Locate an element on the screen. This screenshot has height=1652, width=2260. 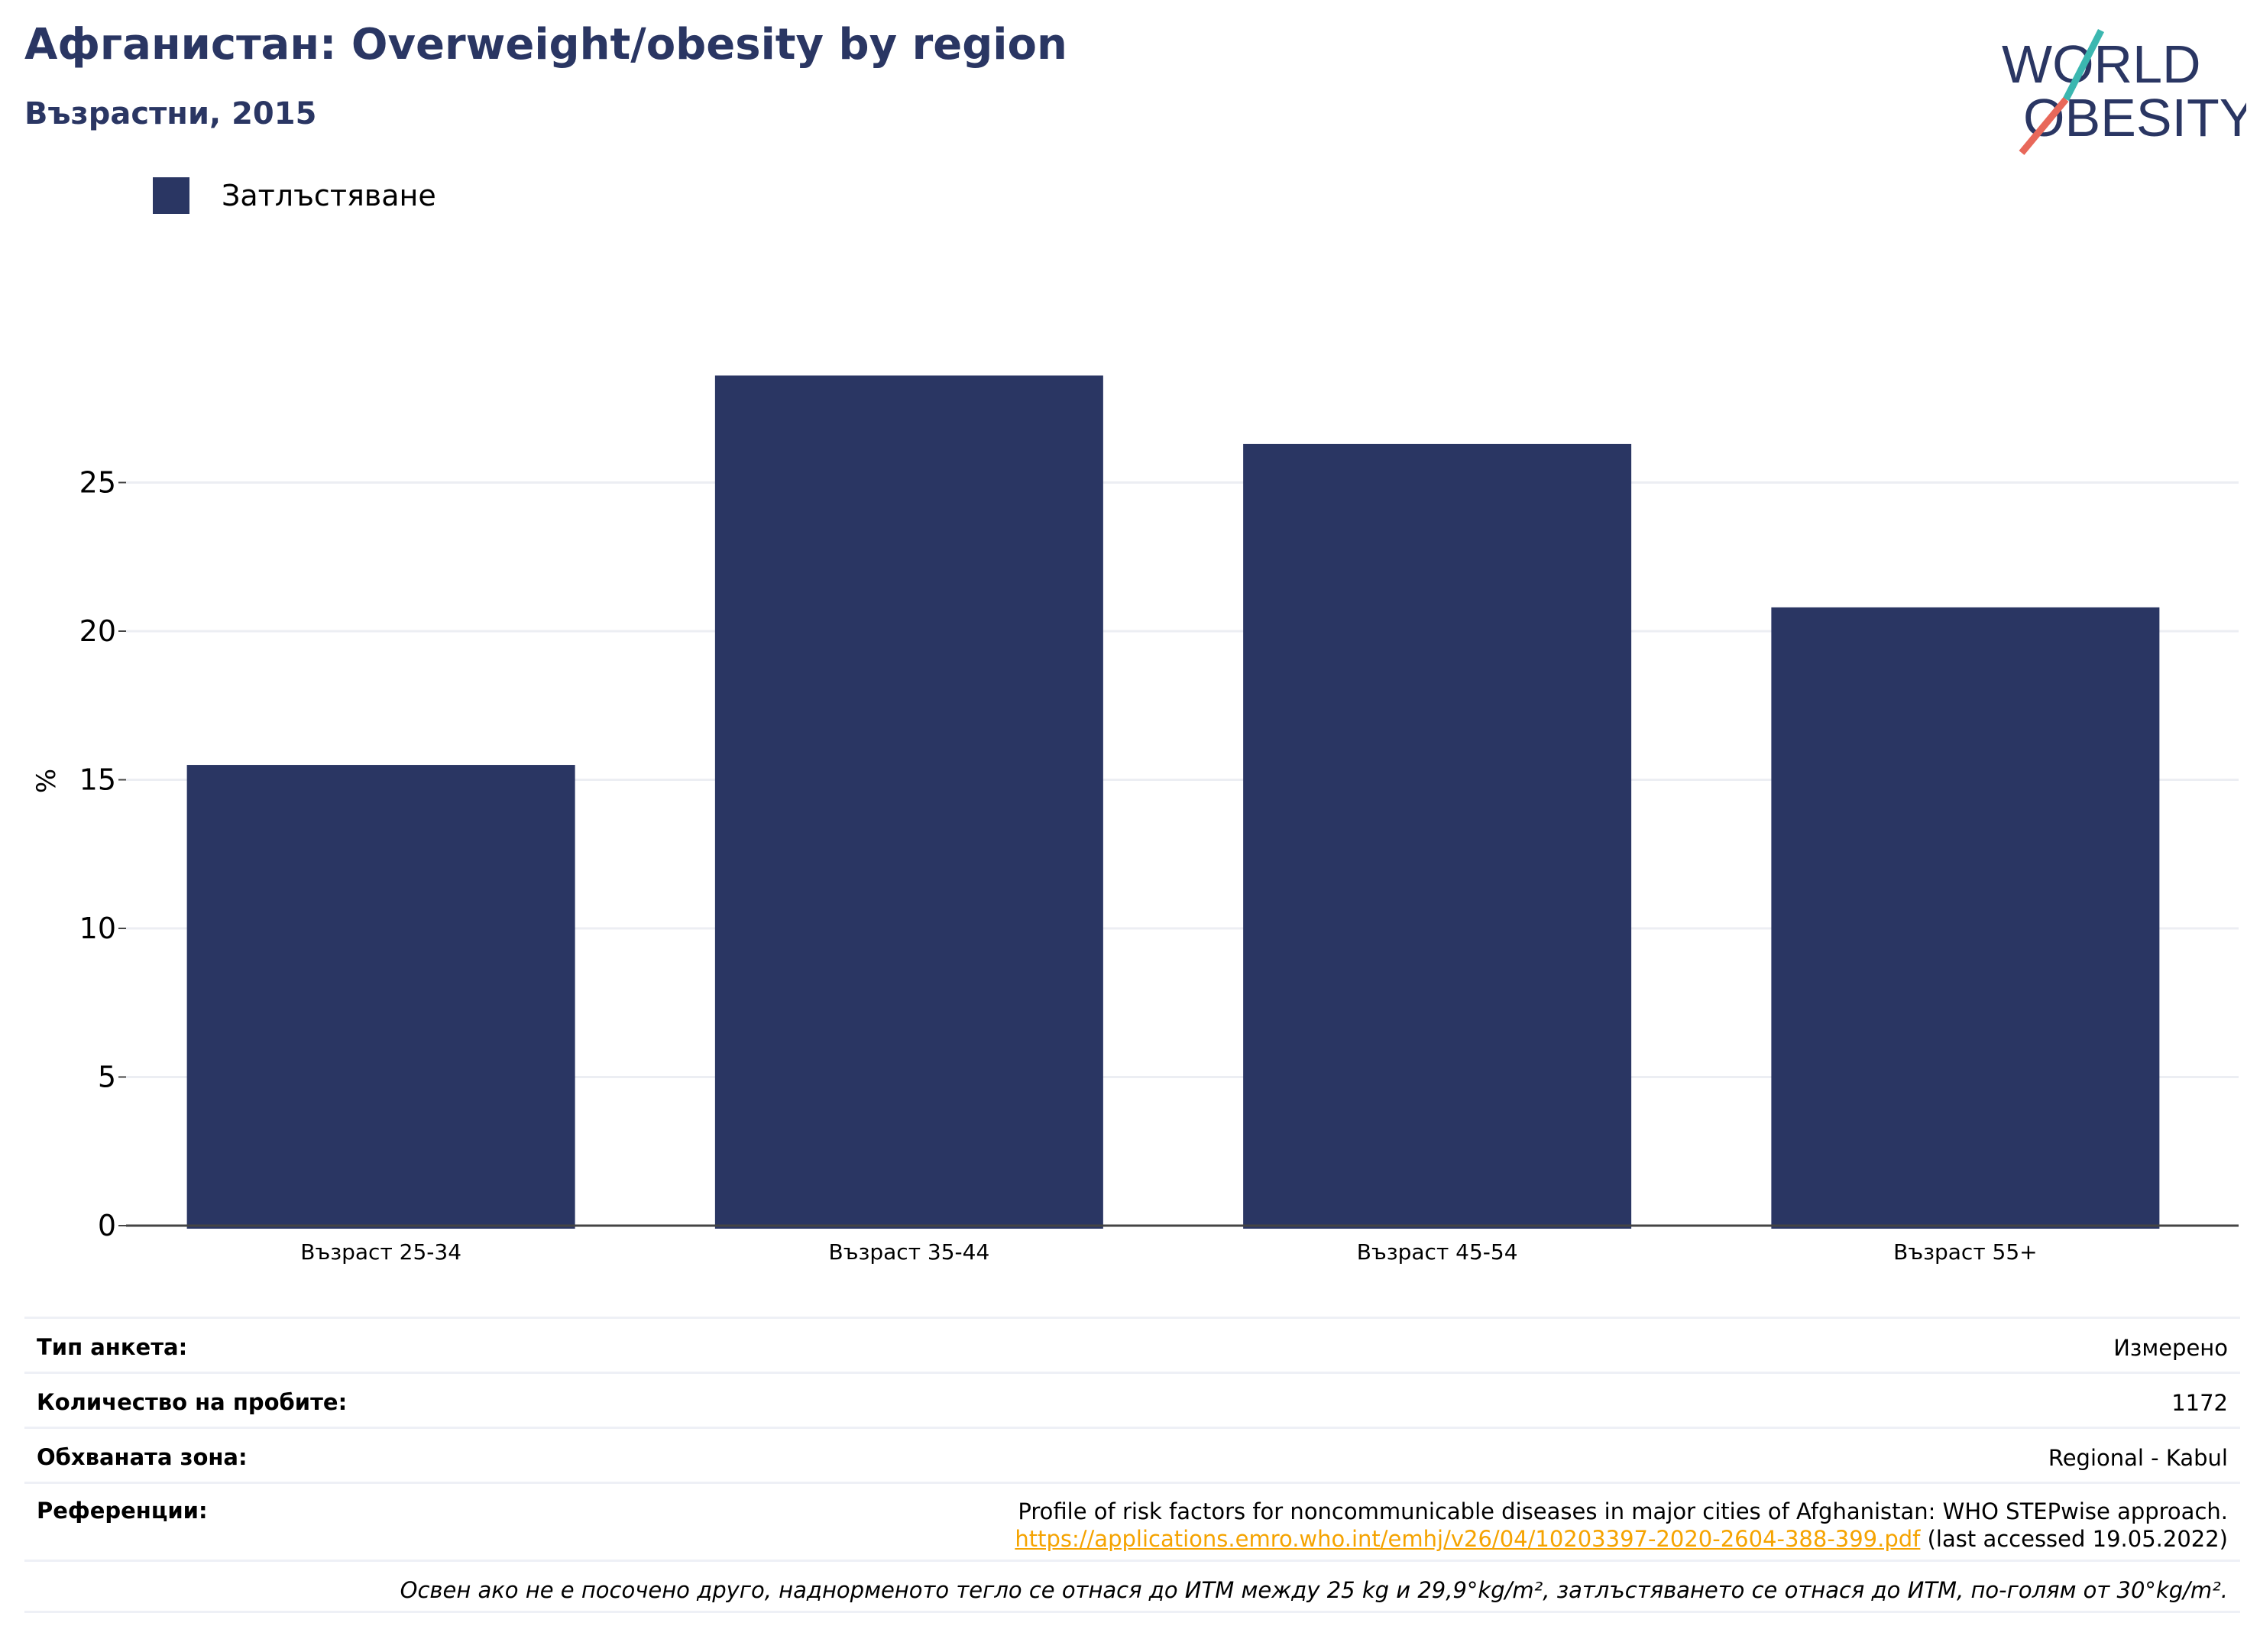
references-accessed: (last accessed 19.05.2022) is located at coordinates (2077, 1539).